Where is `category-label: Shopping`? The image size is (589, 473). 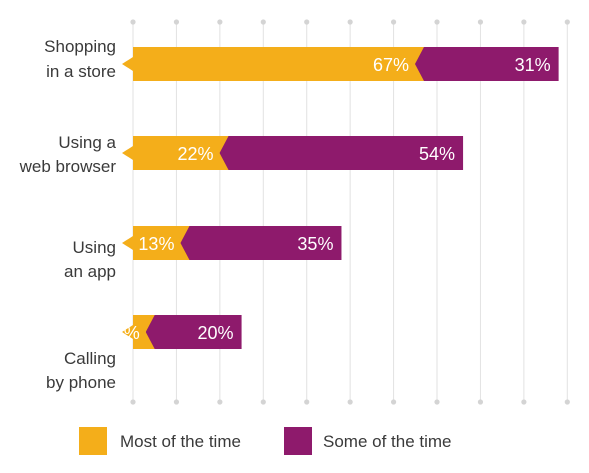 category-label: Shopping is located at coordinates (80, 46).